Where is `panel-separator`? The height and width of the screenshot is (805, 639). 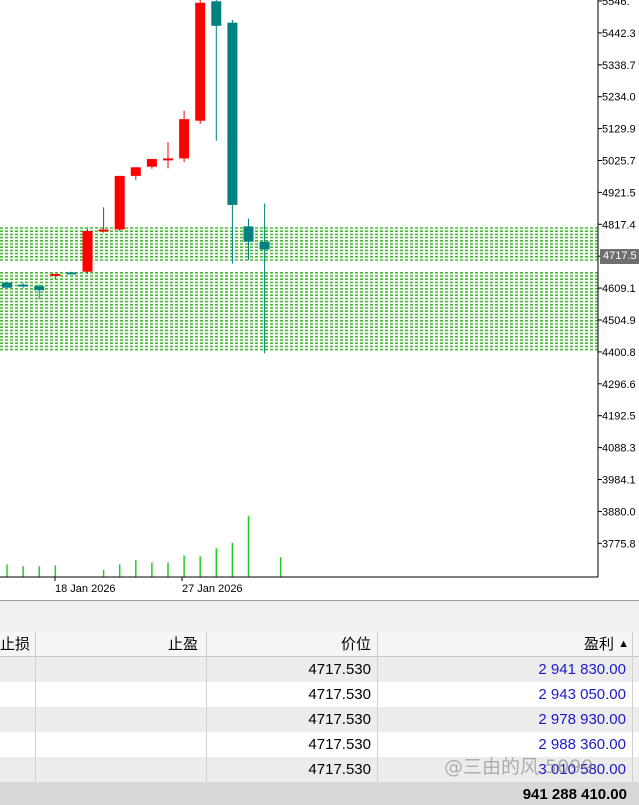 panel-separator is located at coordinates (319, 616).